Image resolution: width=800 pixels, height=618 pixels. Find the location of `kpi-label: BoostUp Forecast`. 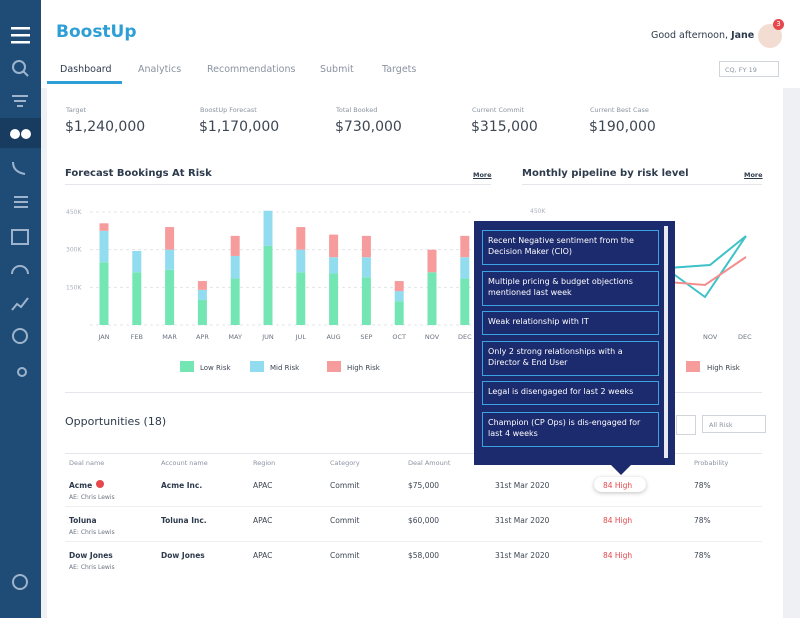

kpi-label: BoostUp Forecast is located at coordinates (228, 110).